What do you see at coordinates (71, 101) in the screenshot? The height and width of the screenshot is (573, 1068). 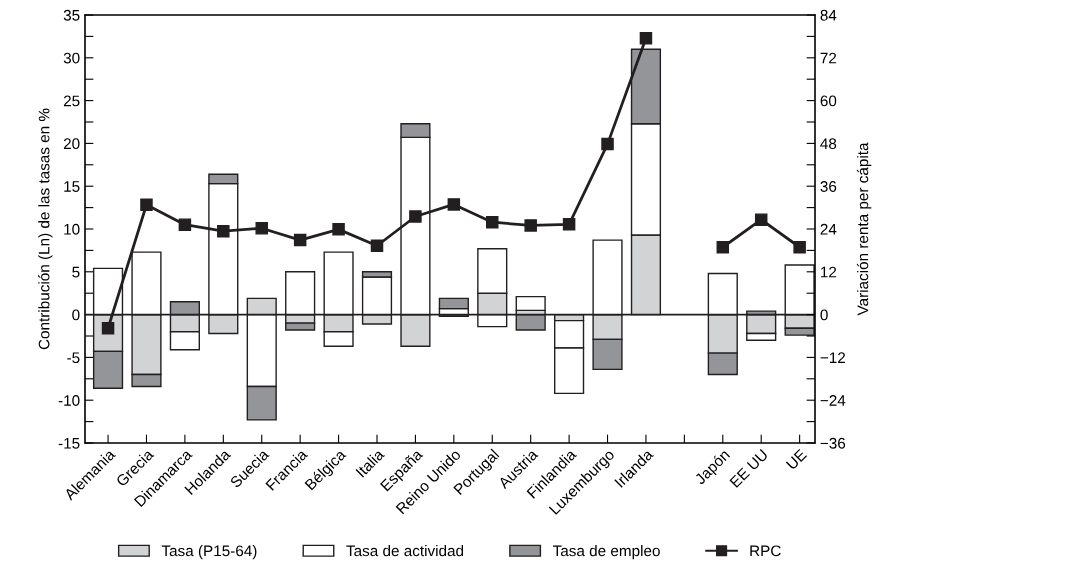 I see `y-tick-label: 25` at bounding box center [71, 101].